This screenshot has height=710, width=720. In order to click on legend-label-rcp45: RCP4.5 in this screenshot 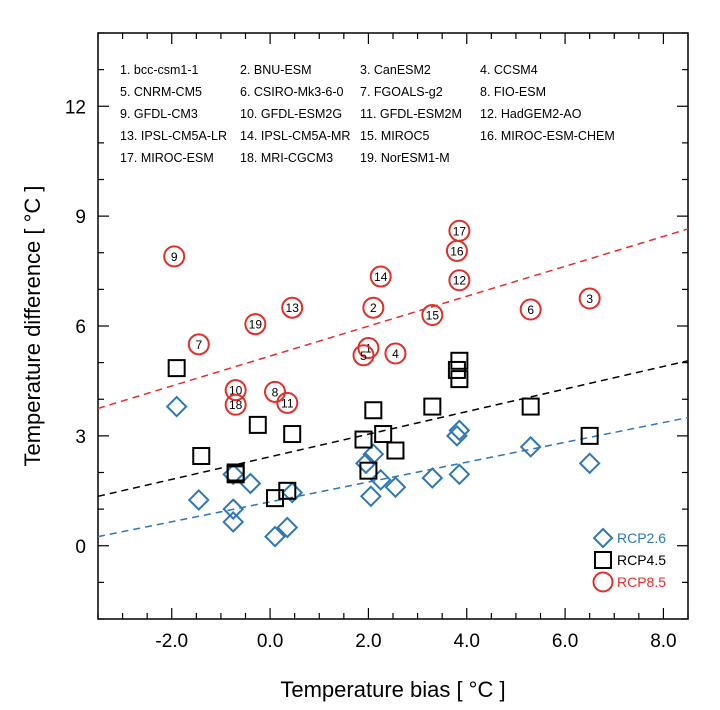, I will do `click(641, 560)`.